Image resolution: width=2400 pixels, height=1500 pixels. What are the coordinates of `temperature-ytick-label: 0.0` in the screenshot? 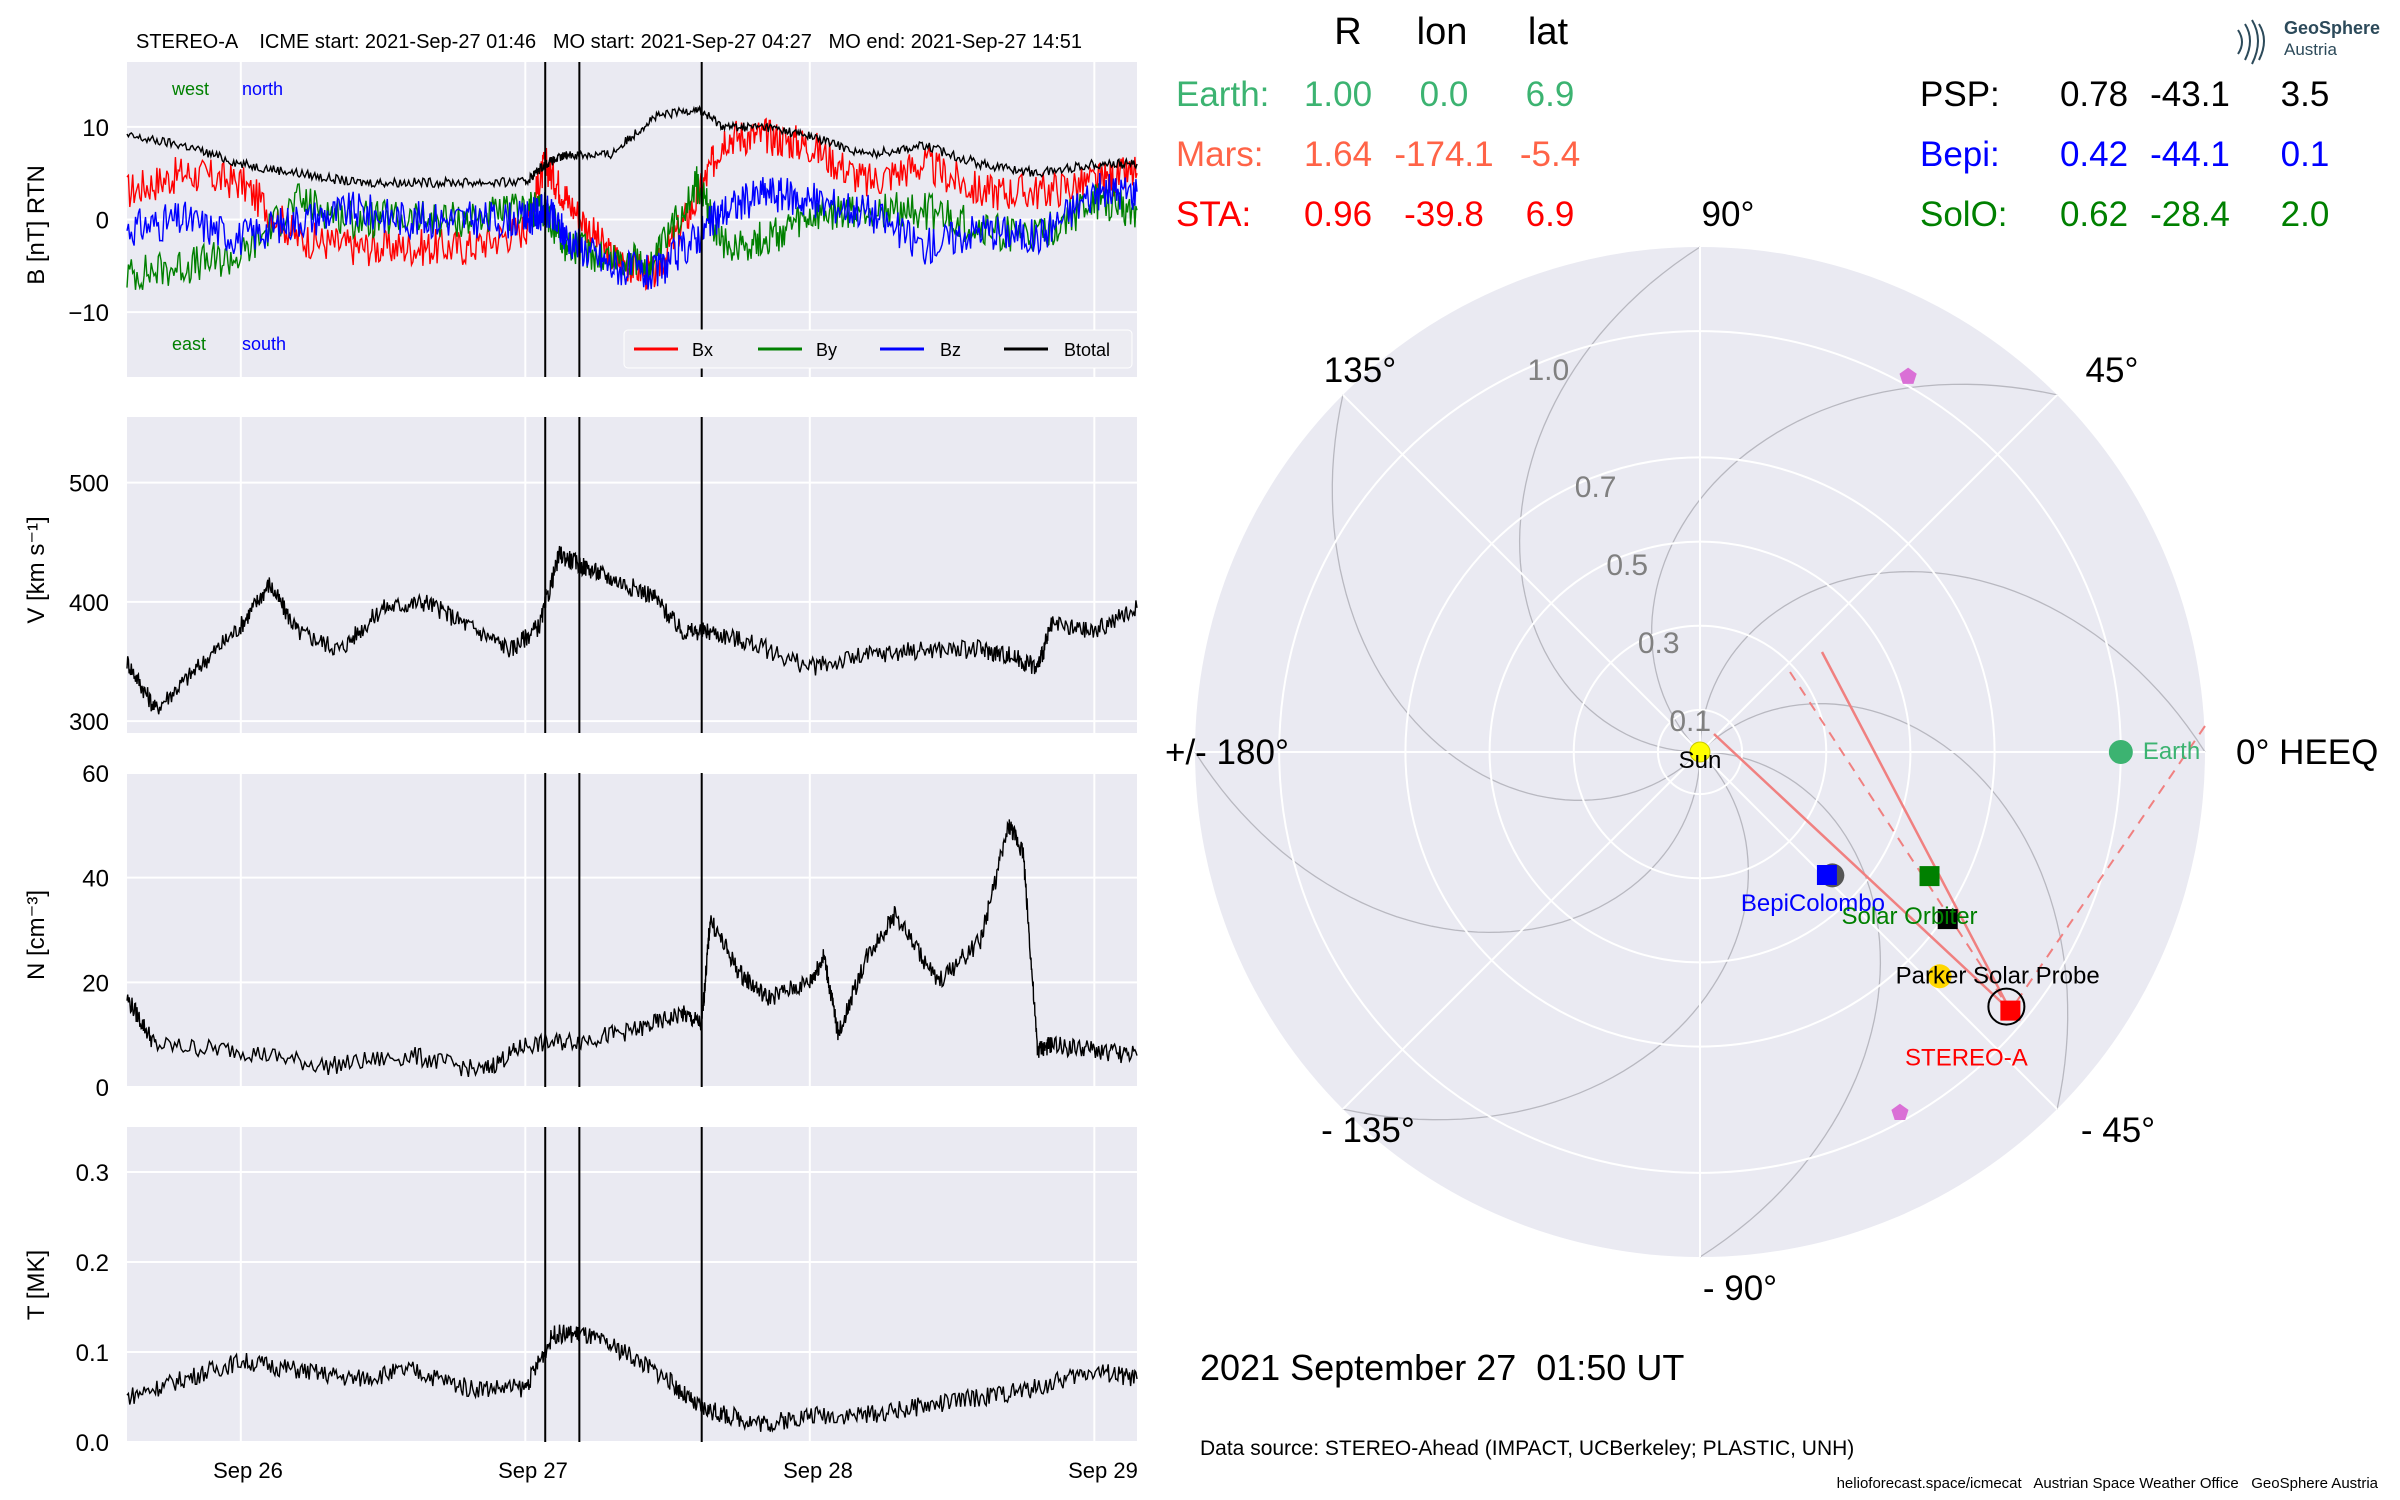 It's located at (92, 1443).